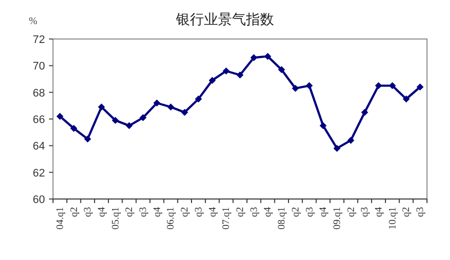 The image size is (450, 260). Describe the element at coordinates (38, 66) in the screenshot. I see `y-tick-label: 70` at that location.